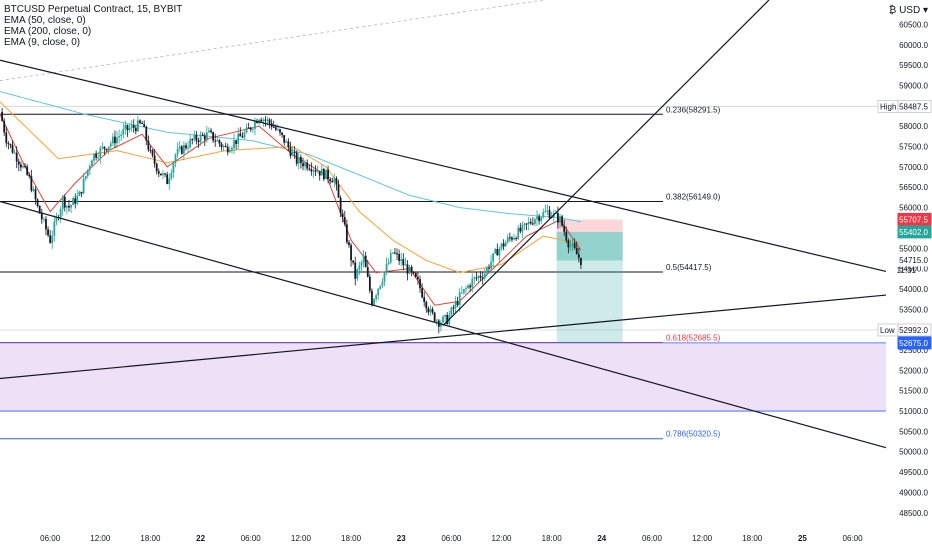  Describe the element at coordinates (42, 42) in the screenshot. I see `legend-ema-9: EMA (9, close, 0)` at that location.